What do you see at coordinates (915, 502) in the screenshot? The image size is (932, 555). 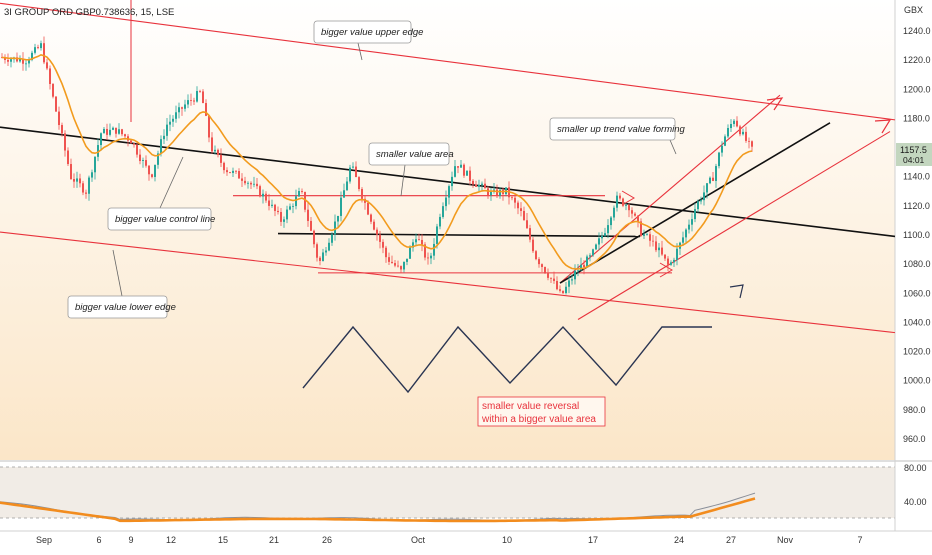 I see `oscillator-level-low: 40.00` at bounding box center [915, 502].